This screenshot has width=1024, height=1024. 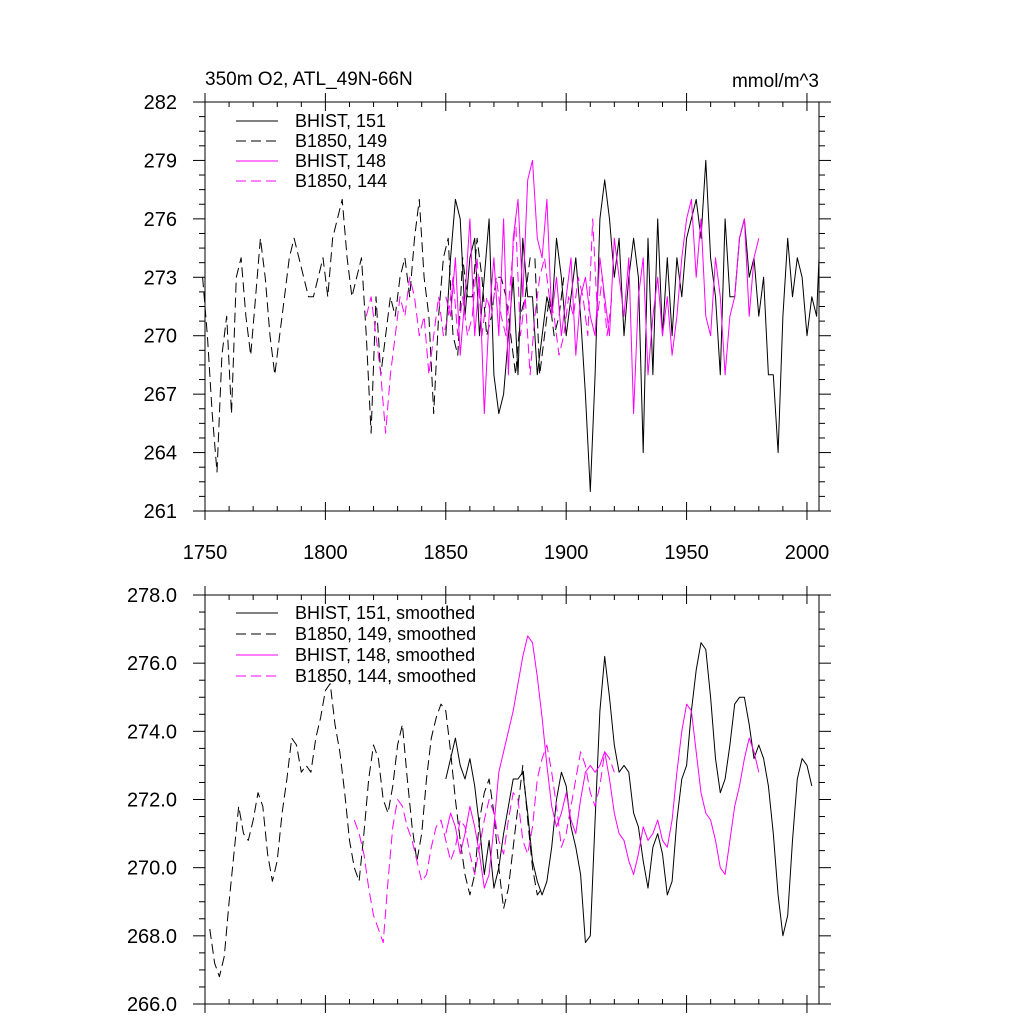 I want to click on bottom-legend-label-2: B1850, 149, smoothed, so click(x=385, y=634).